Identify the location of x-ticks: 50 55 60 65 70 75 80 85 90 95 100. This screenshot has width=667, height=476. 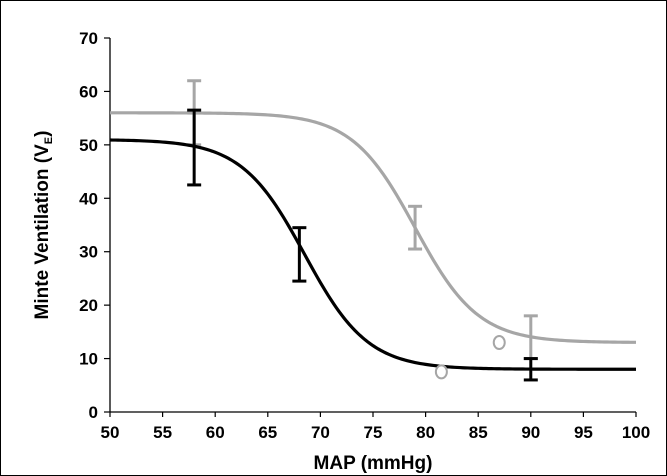
(375, 427).